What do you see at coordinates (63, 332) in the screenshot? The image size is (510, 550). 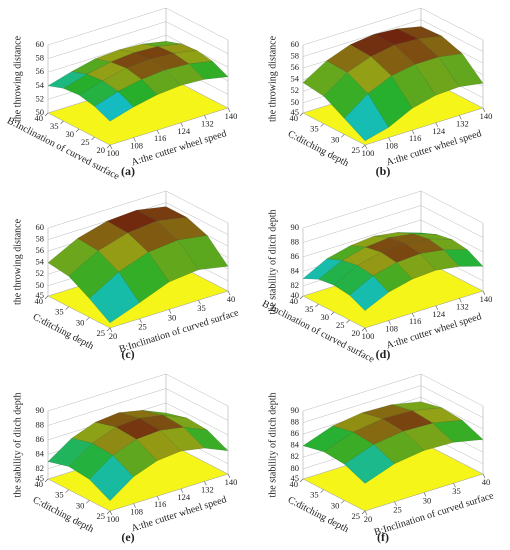 I see `y-axis-label: C:ditching depth` at bounding box center [63, 332].